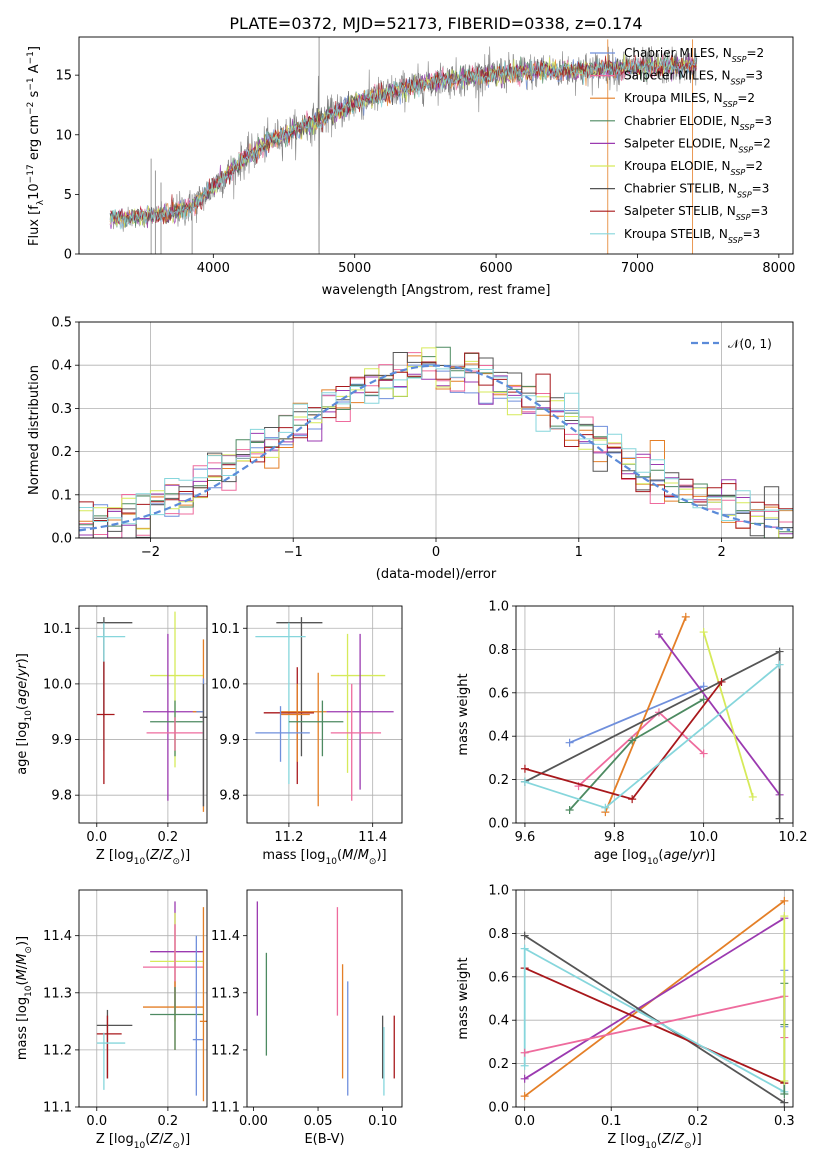 The image size is (819, 1170). Describe the element at coordinates (225, 629) in the screenshot. I see `y-tick-label: 10.1` at that location.